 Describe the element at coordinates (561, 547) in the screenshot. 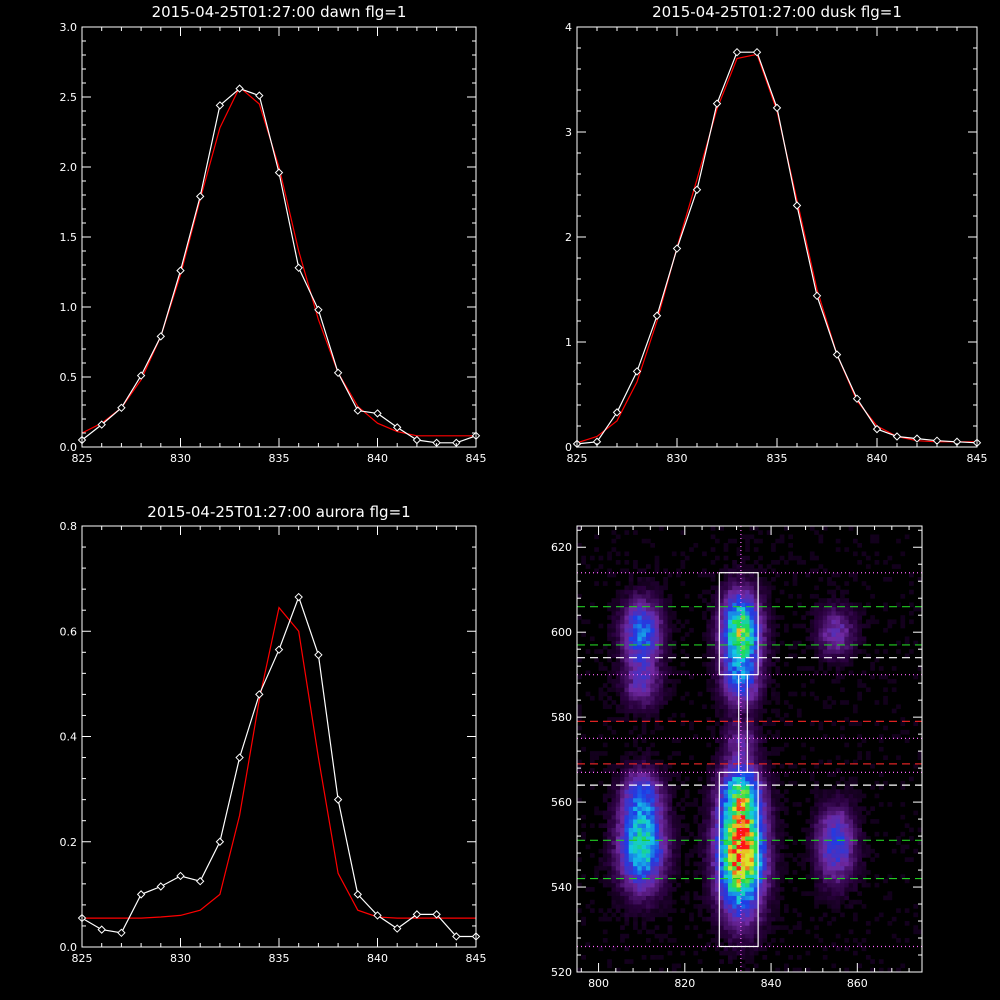

I see `y-tick-label: 620` at that location.